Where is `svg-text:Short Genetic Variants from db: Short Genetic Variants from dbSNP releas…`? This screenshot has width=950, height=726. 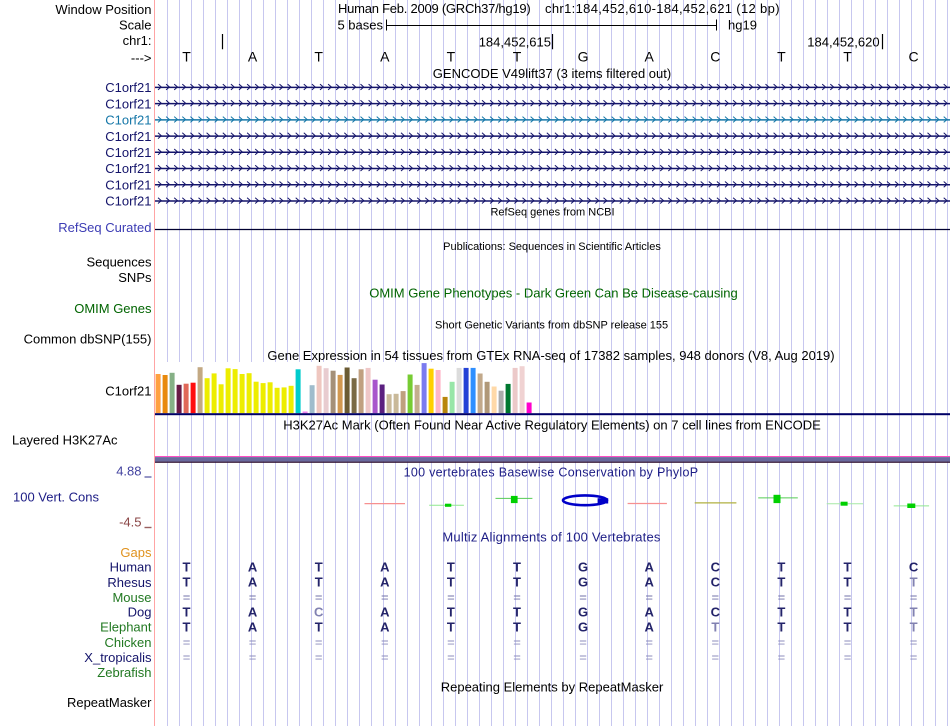
svg-text:Short Genetic Variants from db: Short Genetic Variants from dbSNP releas… is located at coordinates (551, 326).